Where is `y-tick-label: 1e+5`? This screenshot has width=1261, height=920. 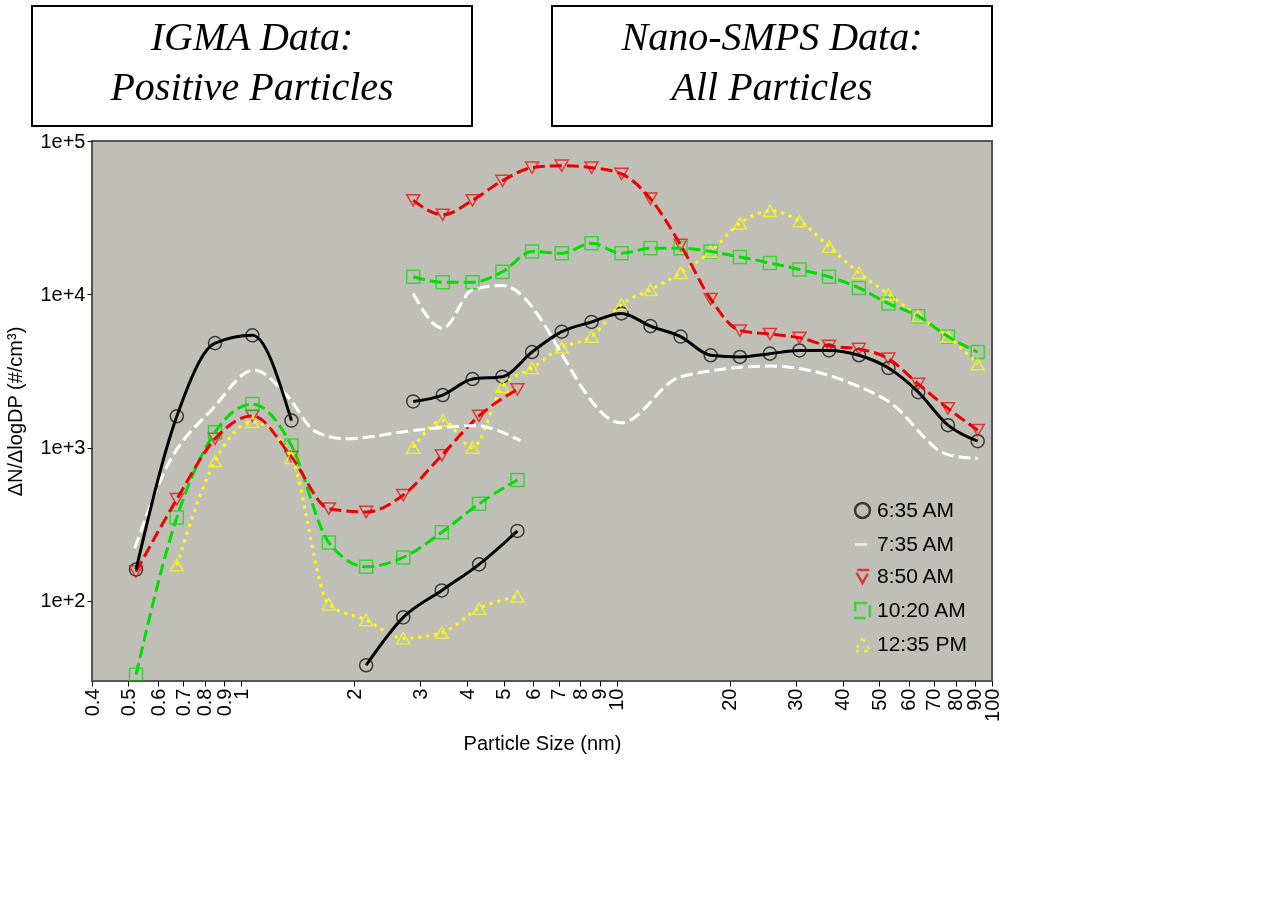 y-tick-label: 1e+5 is located at coordinates (63, 140).